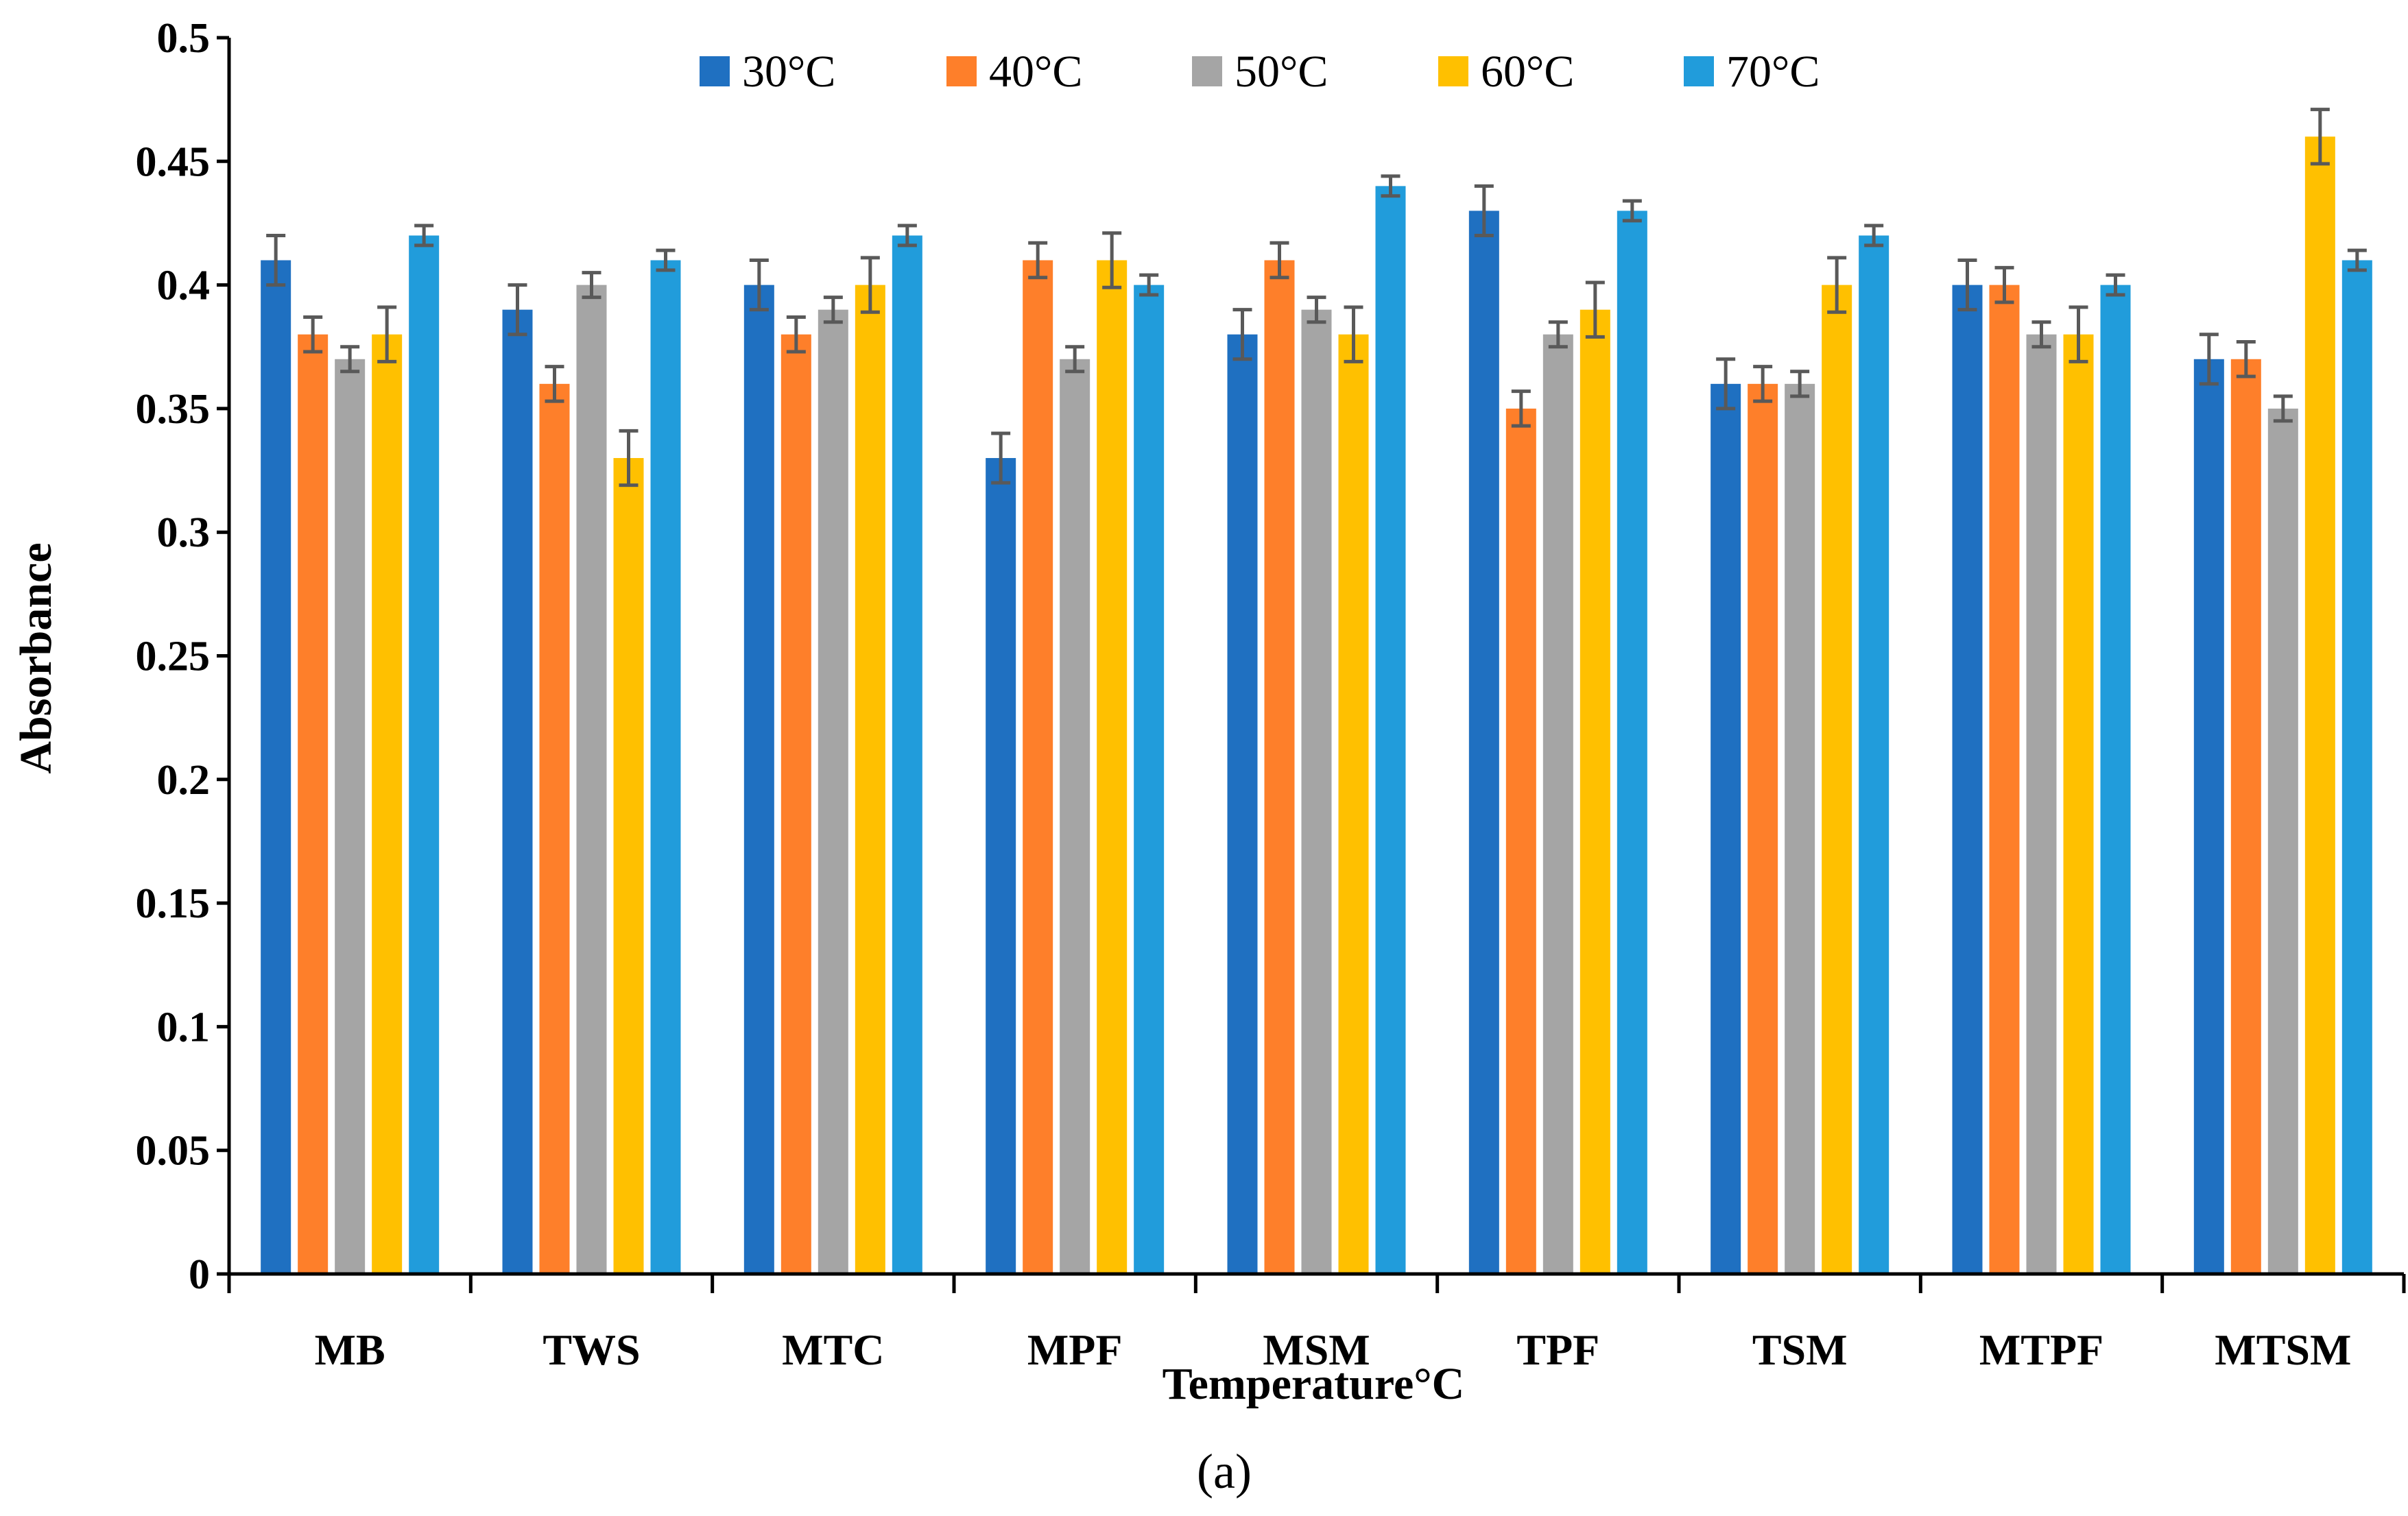 This screenshot has height=1516, width=2408. What do you see at coordinates (184, 532) in the screenshot?
I see `y-tick-label: 0.3` at bounding box center [184, 532].